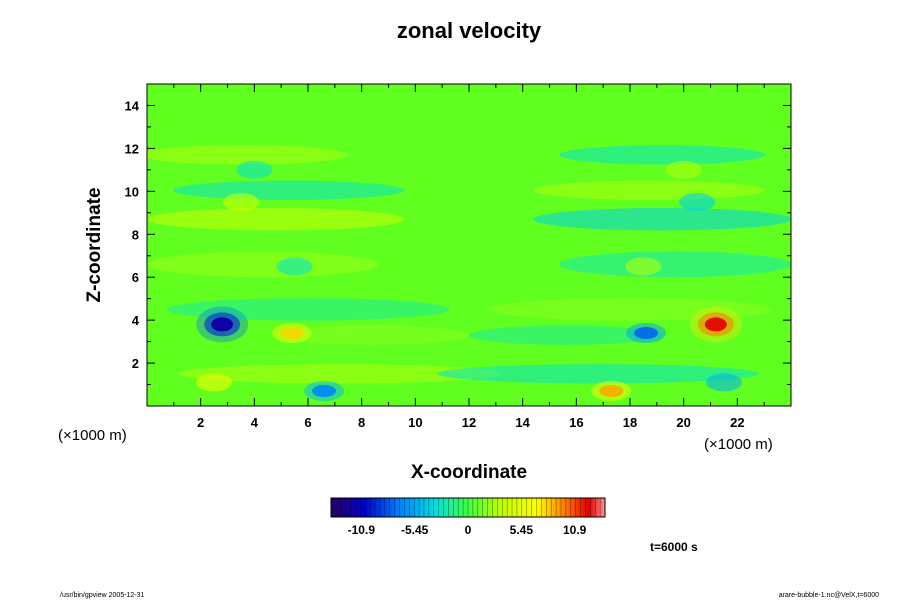  I want to click on x-axis-label: X-coordinate, so click(469, 472).